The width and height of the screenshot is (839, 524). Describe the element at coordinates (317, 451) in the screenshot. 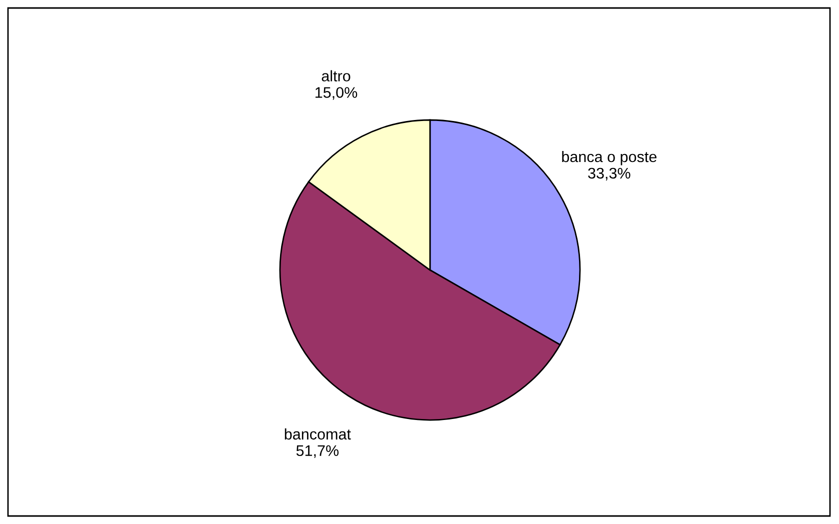

I see `data-label: 51,7%` at that location.